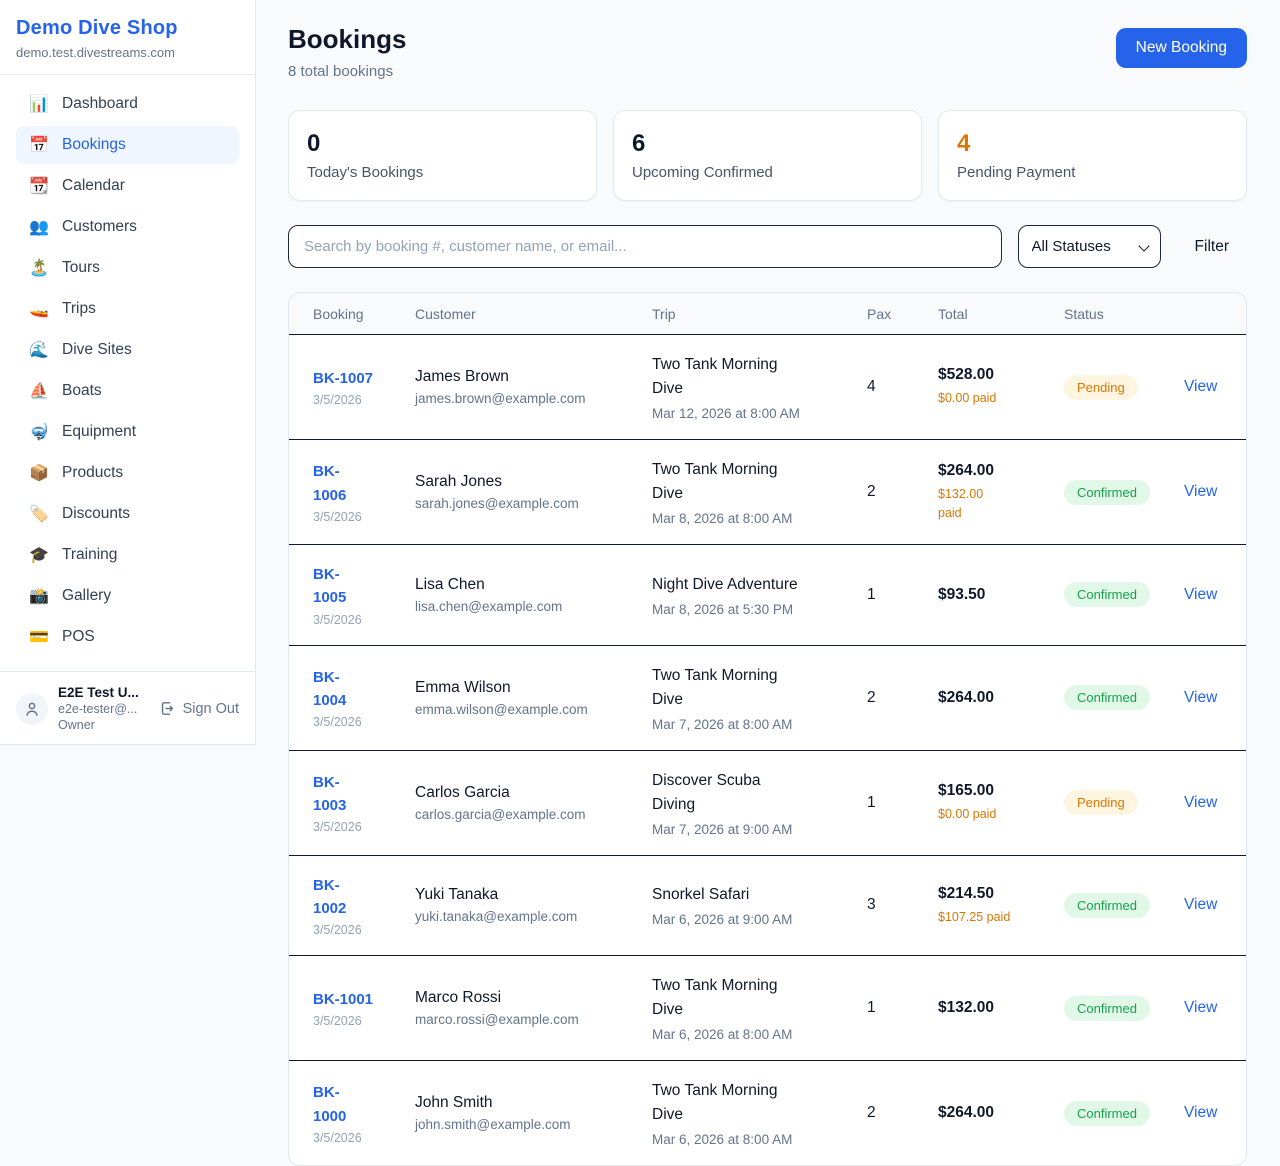 This screenshot has height=1166, width=1280. I want to click on page-title: Bookings, so click(347, 39).